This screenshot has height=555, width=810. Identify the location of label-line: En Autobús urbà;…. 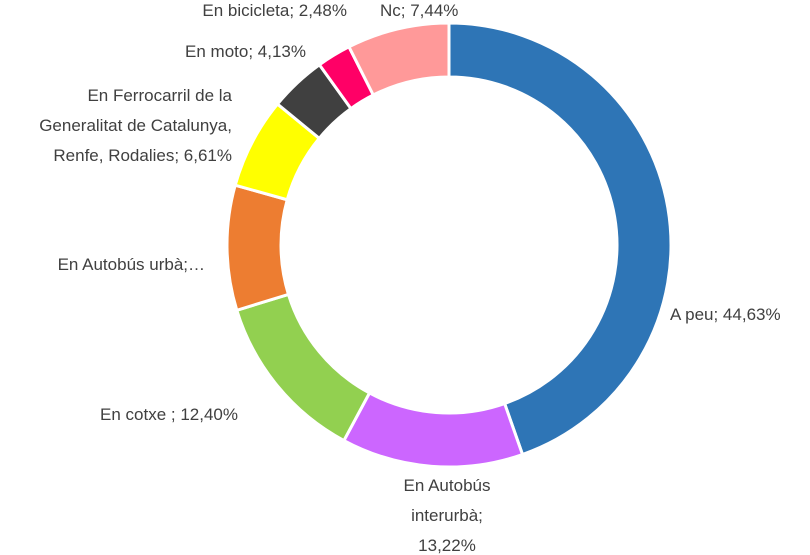
(131, 264).